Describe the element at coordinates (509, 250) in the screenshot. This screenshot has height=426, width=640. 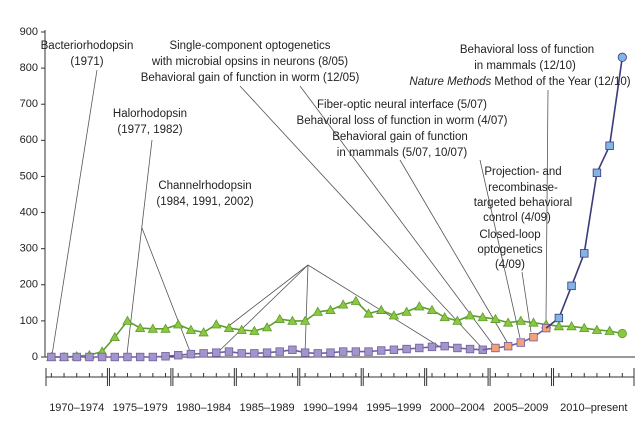
I see `annotation: optogenetics` at that location.